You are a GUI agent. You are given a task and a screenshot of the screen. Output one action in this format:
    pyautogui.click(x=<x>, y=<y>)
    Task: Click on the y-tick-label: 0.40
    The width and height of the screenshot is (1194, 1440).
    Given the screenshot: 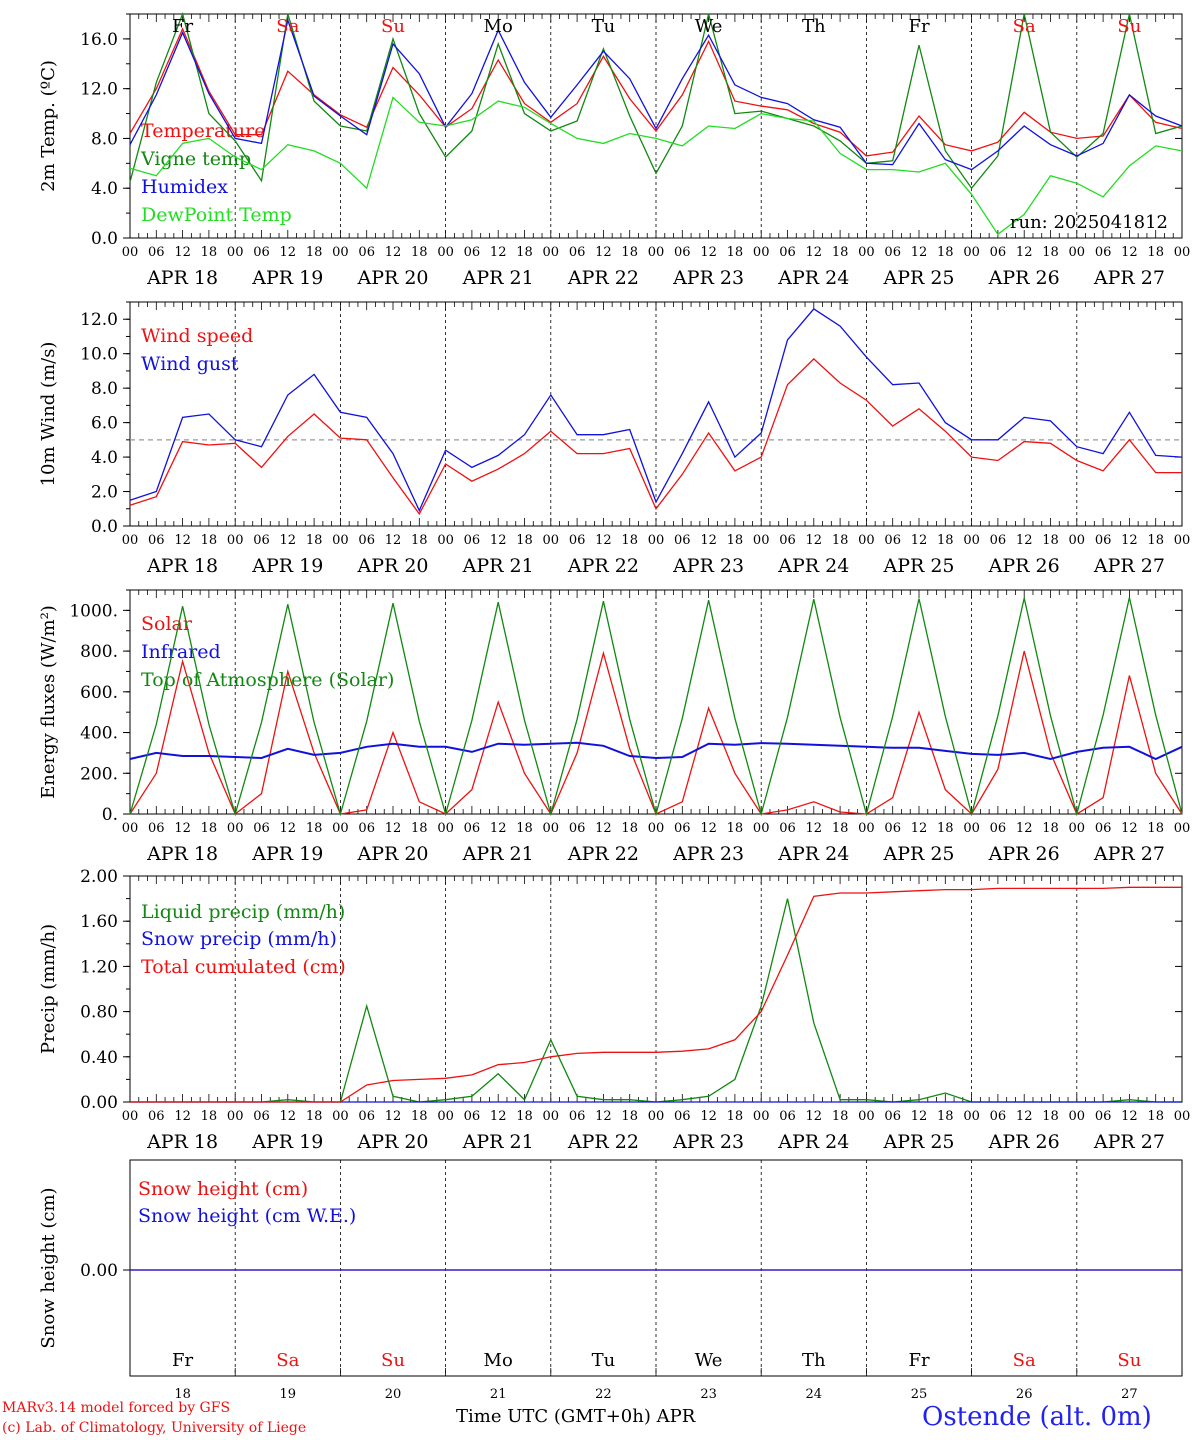 What is the action you would take?
    pyautogui.click(x=99, y=1058)
    